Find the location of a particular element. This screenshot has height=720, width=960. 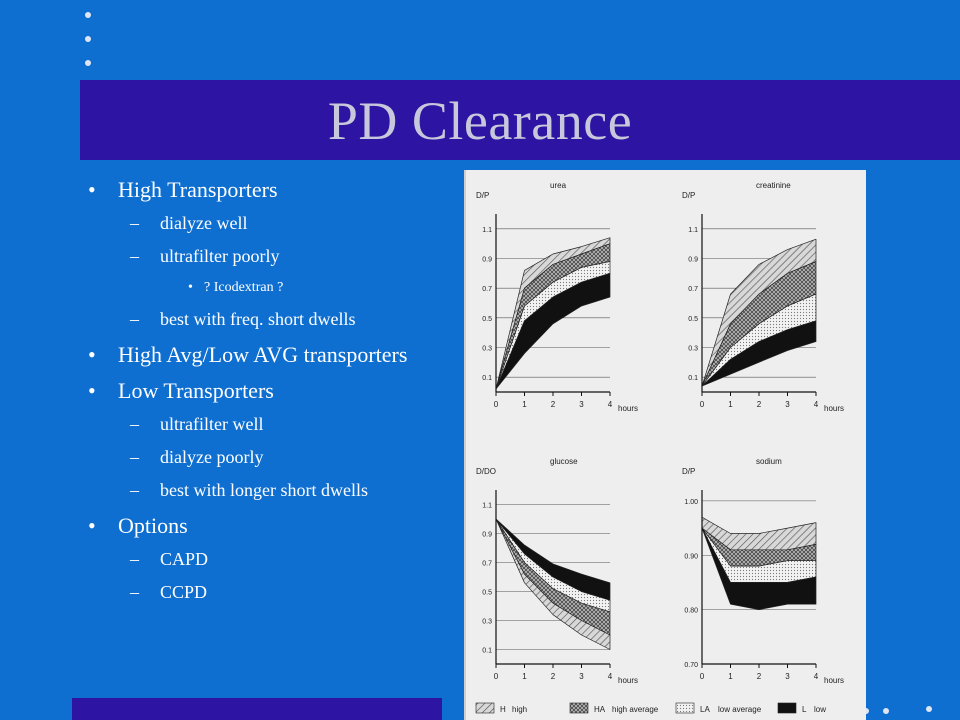

bullet-item: • High Transporters is located at coordinates (264, 189).